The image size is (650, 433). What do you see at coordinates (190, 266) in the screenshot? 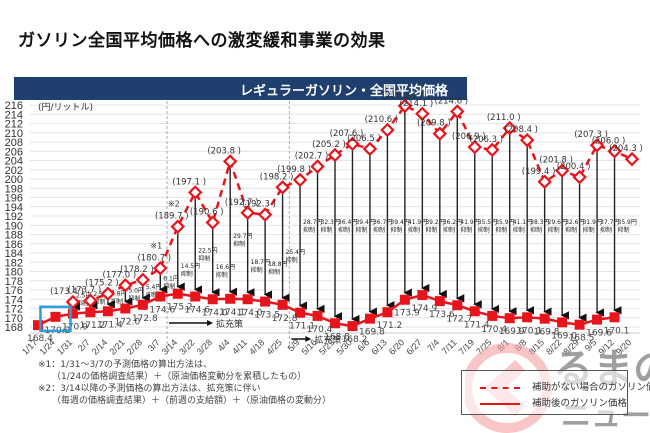
I see `suppression-amount-label: 14.5円` at bounding box center [190, 266].